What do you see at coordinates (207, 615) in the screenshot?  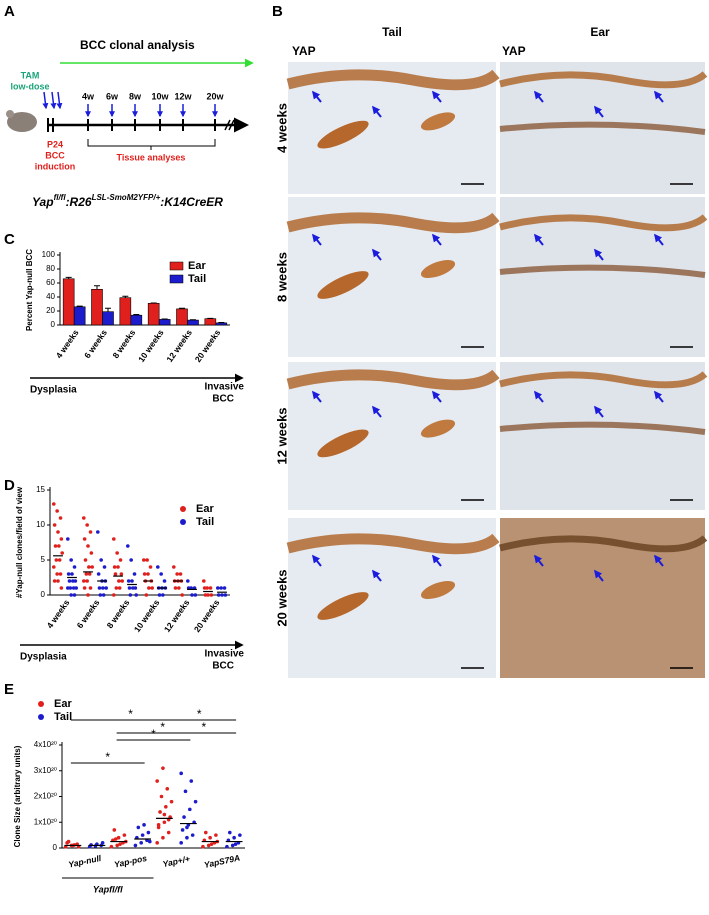 I see `x-tick-label: 20 weeks` at bounding box center [207, 615].